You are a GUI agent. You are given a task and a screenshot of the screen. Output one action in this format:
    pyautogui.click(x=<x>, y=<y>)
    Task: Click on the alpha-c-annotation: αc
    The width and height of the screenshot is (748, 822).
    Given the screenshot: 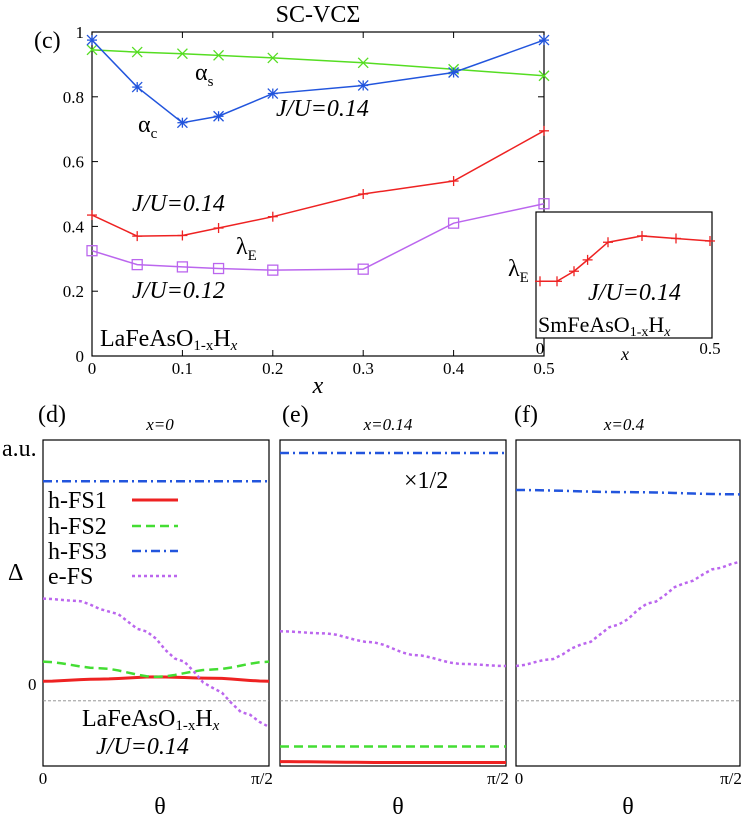 What is the action you would take?
    pyautogui.click(x=148, y=127)
    